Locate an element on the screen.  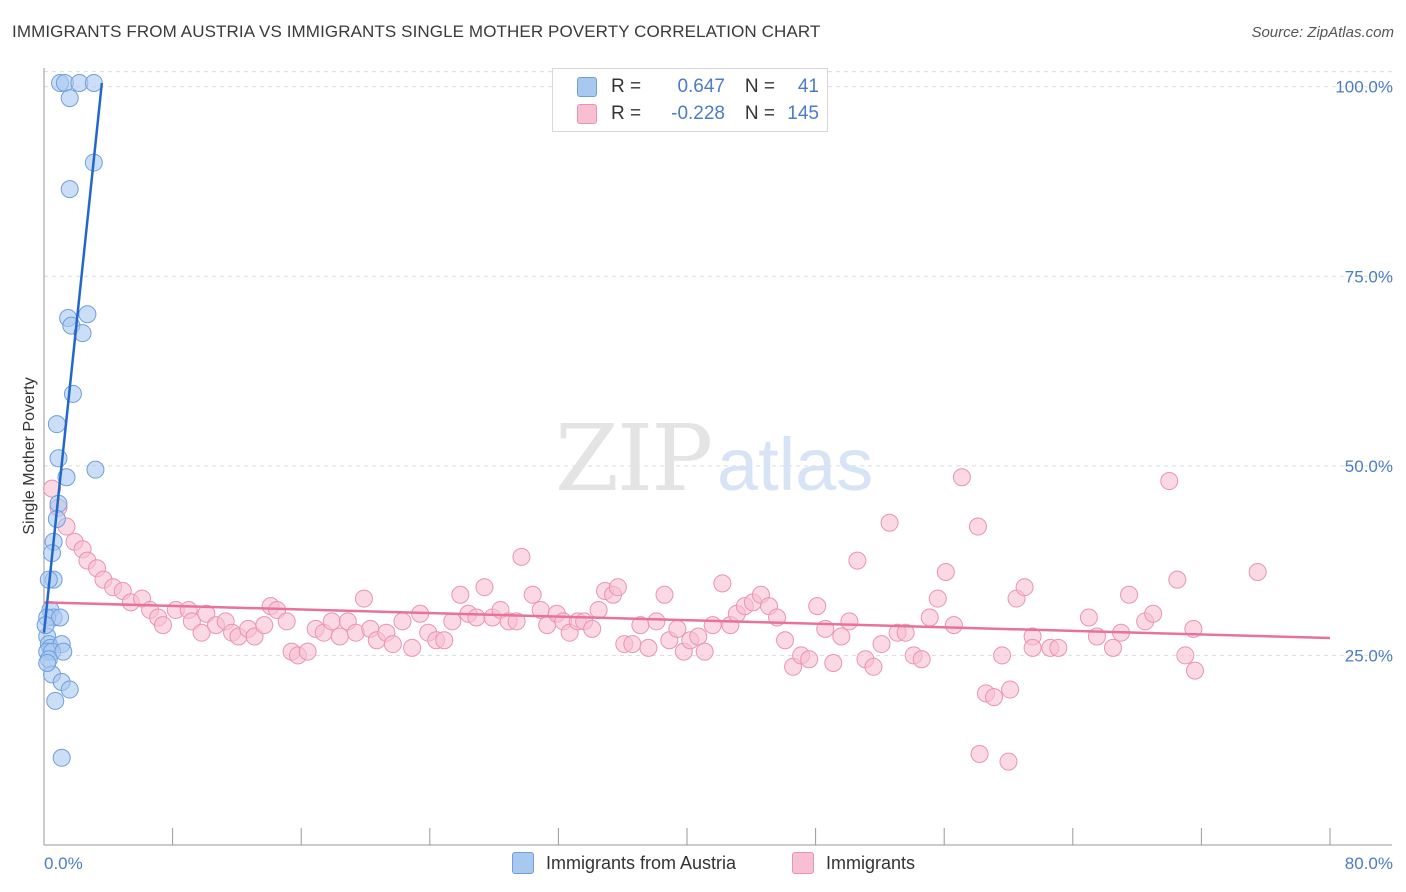
svg-text: atlas is located at coordinates (795, 464).